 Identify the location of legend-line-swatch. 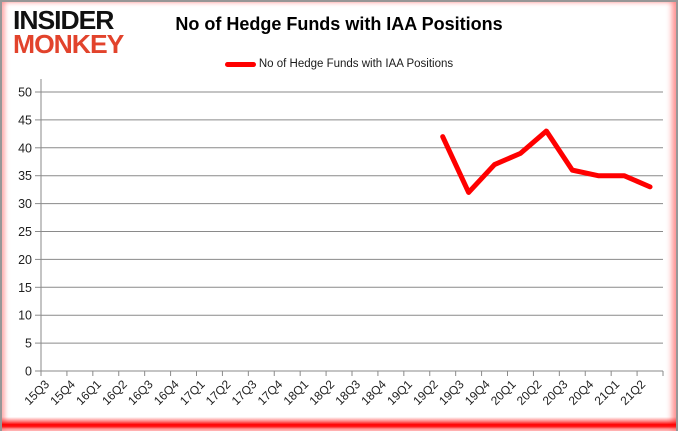
(240, 64).